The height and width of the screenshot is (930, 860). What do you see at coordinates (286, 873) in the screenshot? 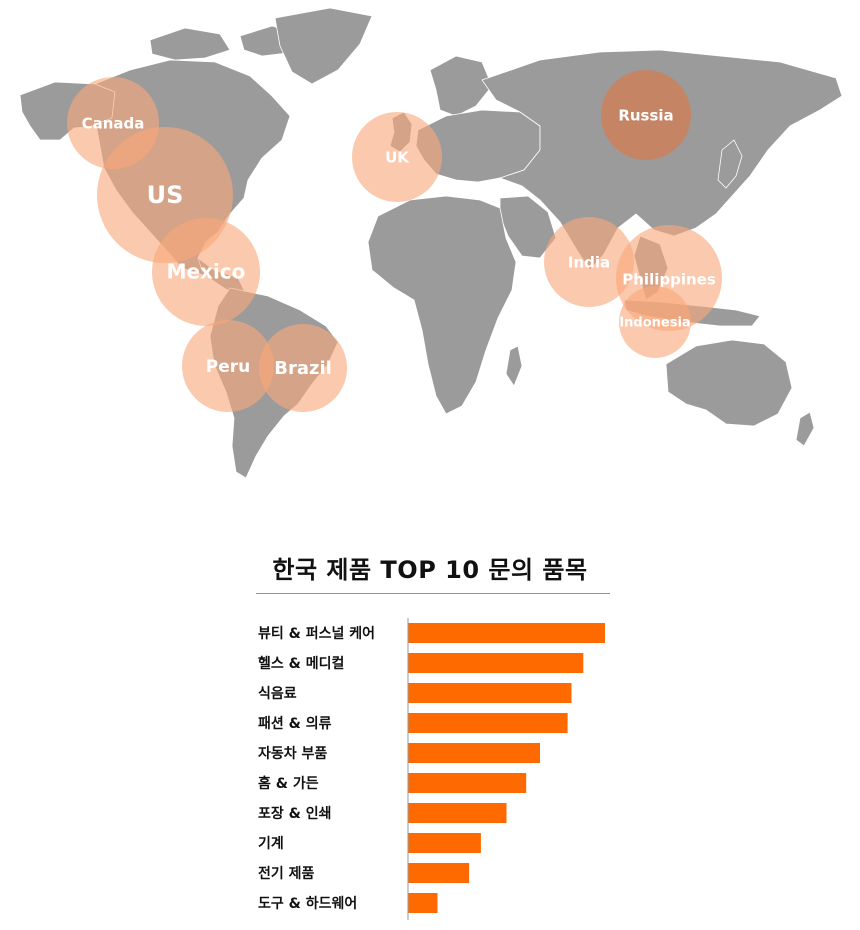
I see `category-label-9: 전기 제품` at bounding box center [286, 873].